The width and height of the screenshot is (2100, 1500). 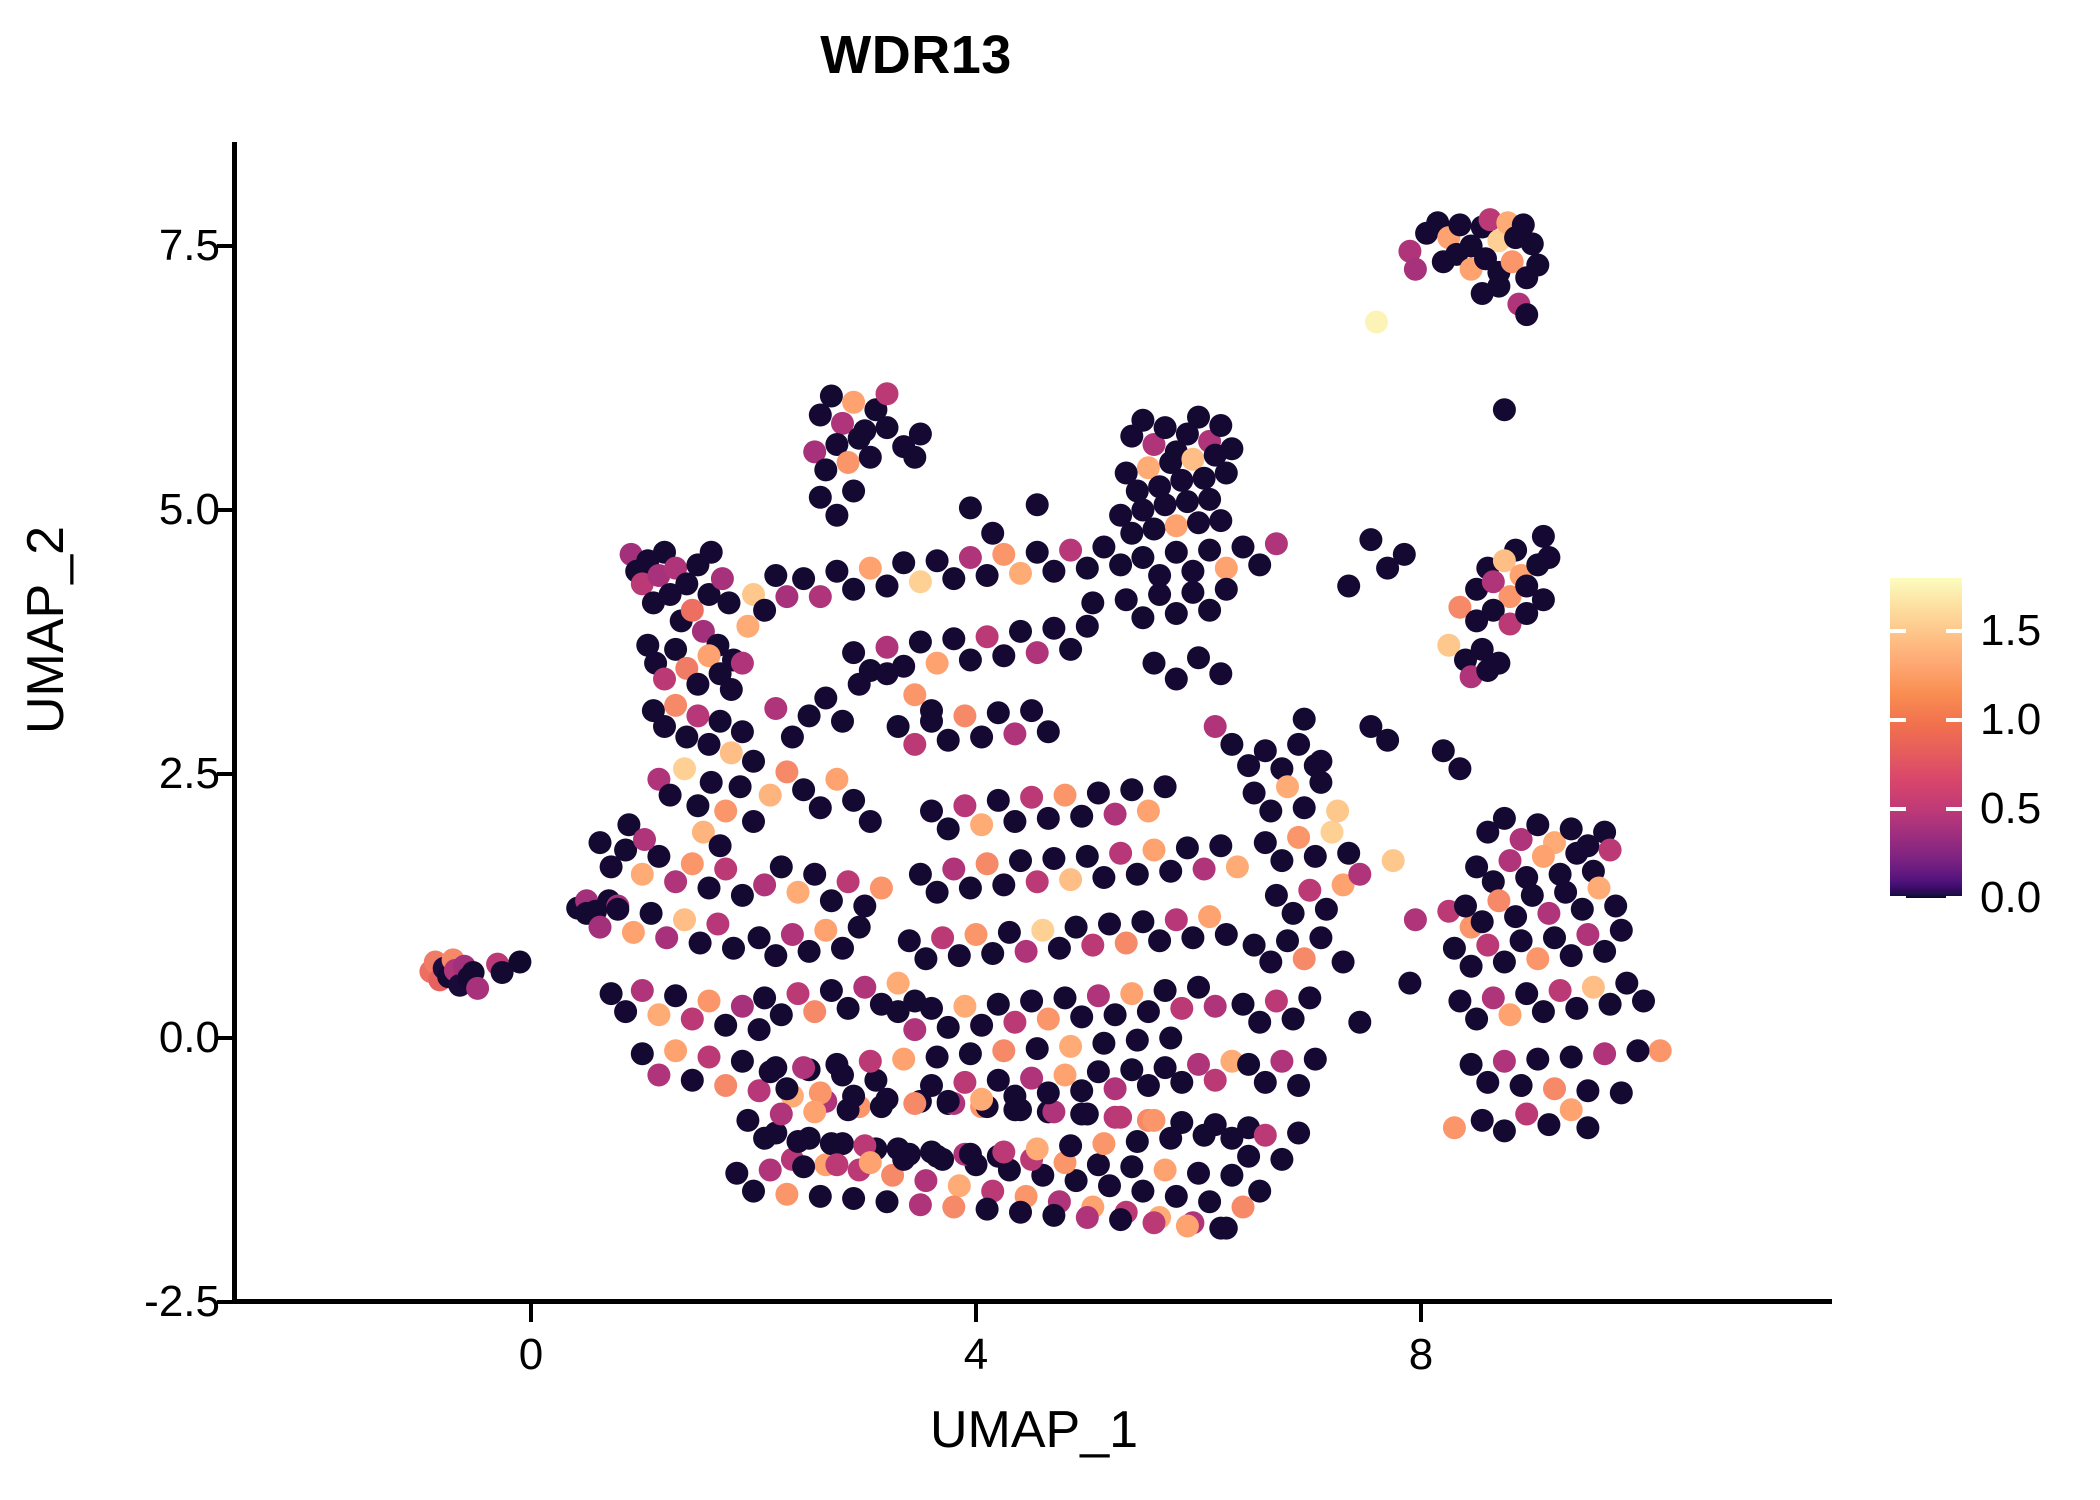 What do you see at coordinates (225, 246) in the screenshot?
I see `y-tick-mark` at bounding box center [225, 246].